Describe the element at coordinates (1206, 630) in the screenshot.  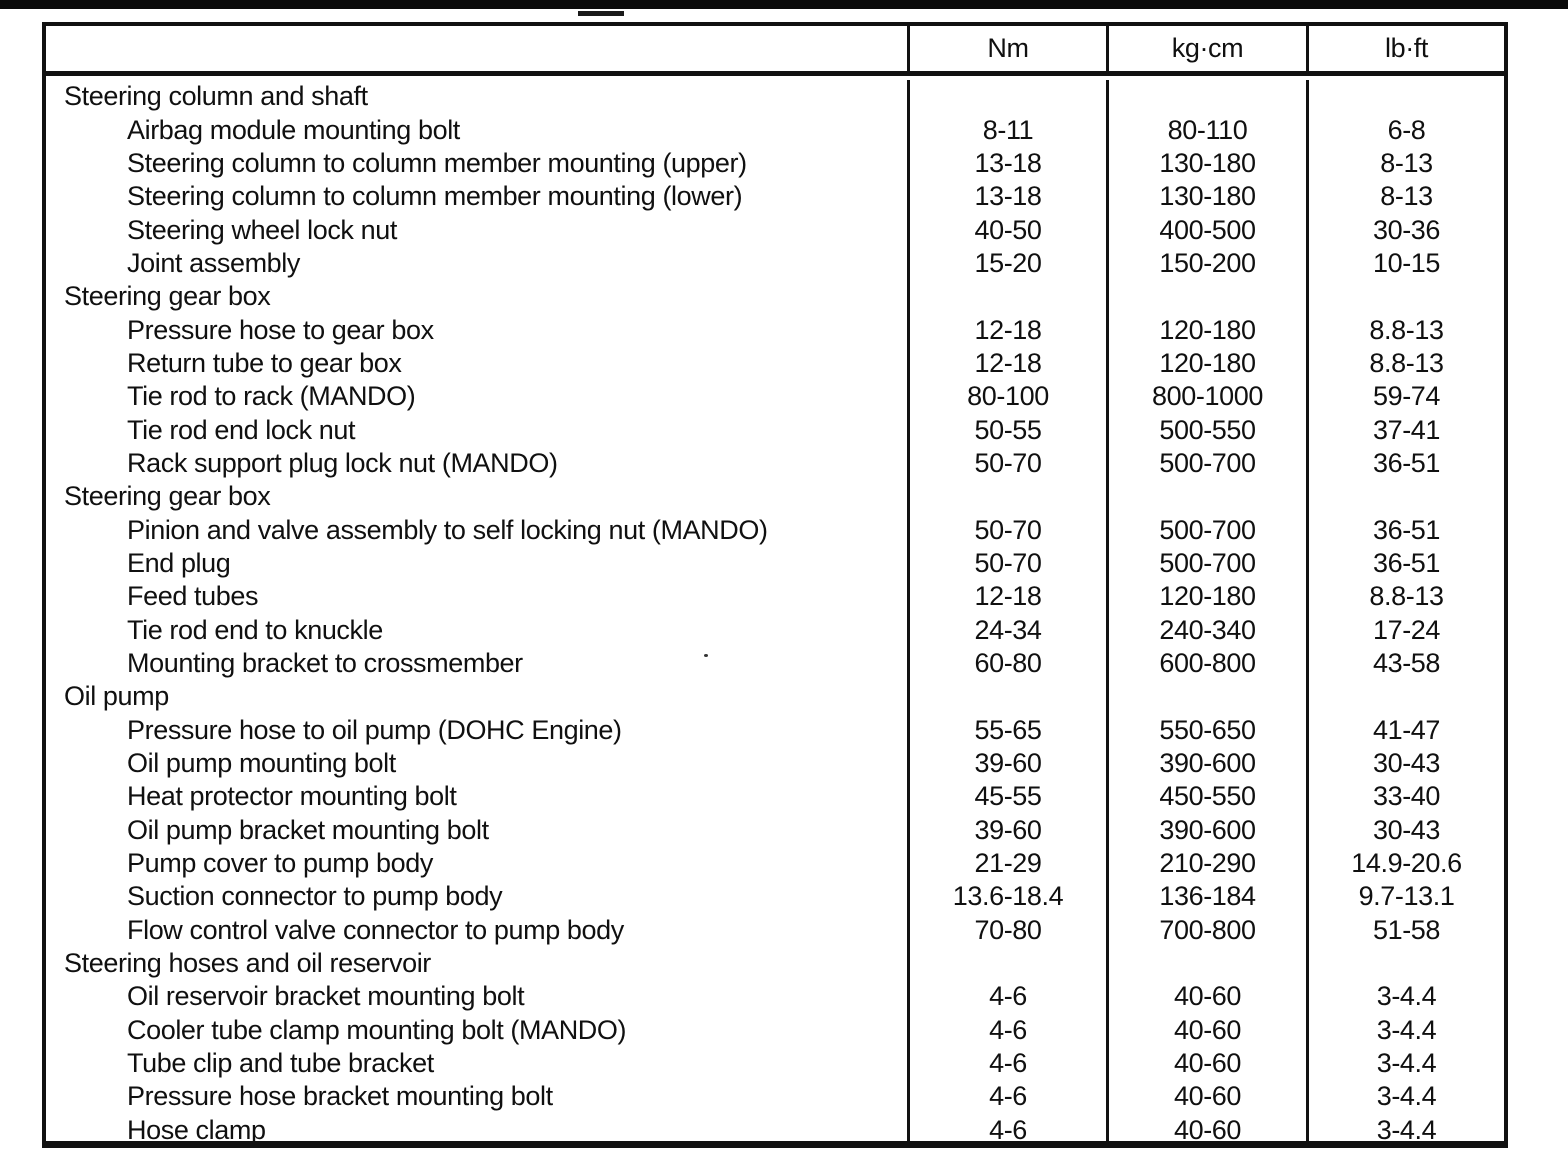
I see `kgcm-value: 240-340` at that location.